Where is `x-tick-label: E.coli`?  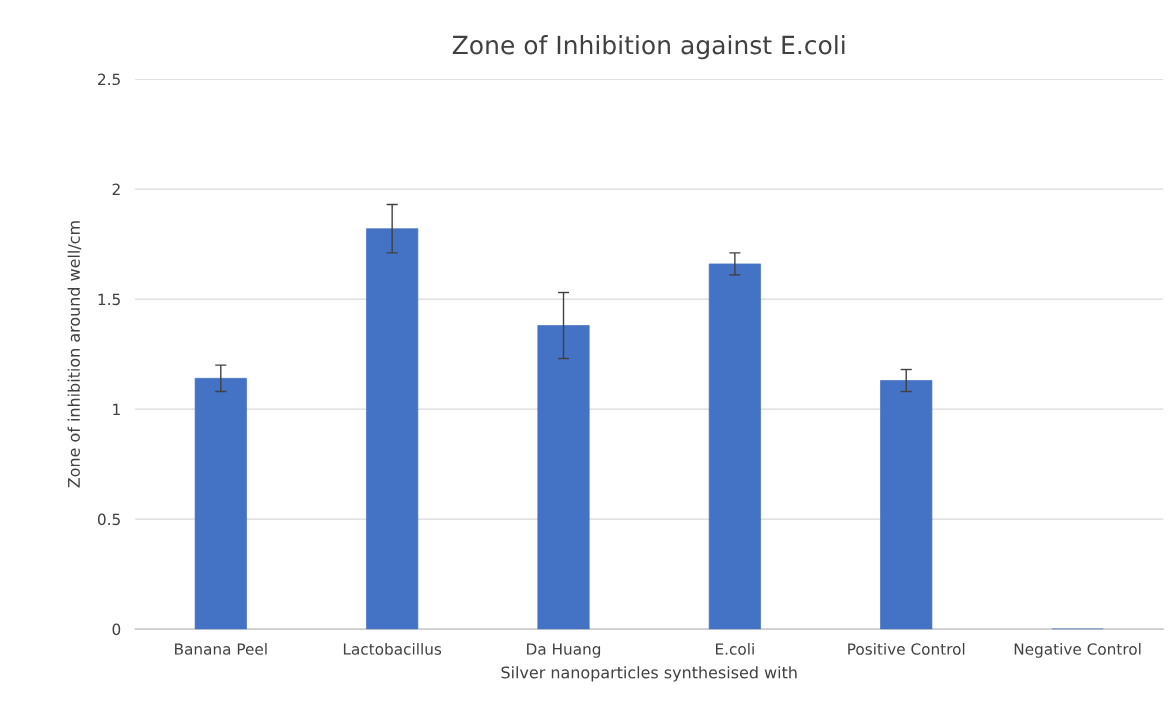 x-tick-label: E.coli is located at coordinates (734, 649).